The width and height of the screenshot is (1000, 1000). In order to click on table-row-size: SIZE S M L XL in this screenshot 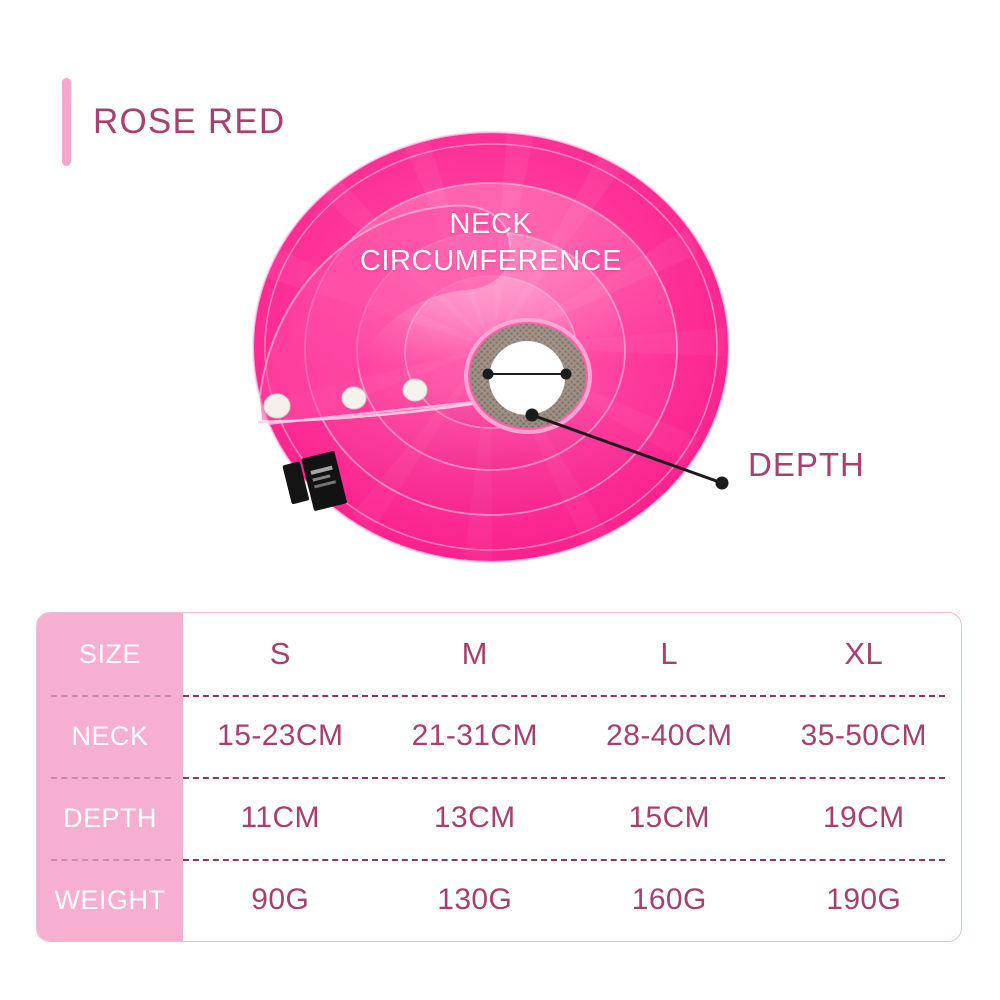, I will do `click(499, 654)`.